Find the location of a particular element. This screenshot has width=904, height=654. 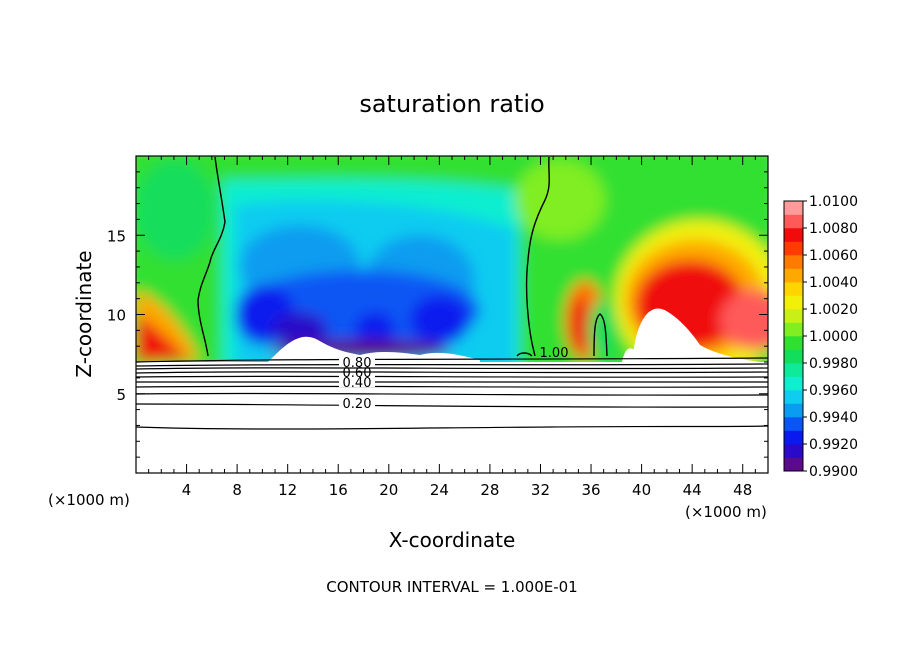

x-tick-label: 28 is located at coordinates (489, 490).